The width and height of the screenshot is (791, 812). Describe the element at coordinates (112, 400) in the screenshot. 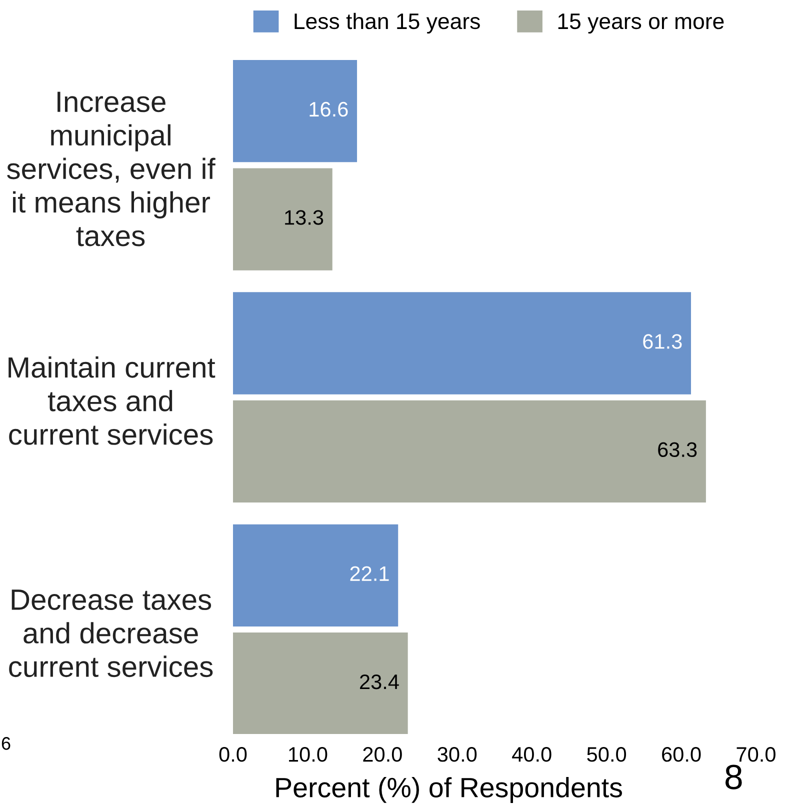

I see `y-tick-label: Maintain current taxes and current services` at that location.